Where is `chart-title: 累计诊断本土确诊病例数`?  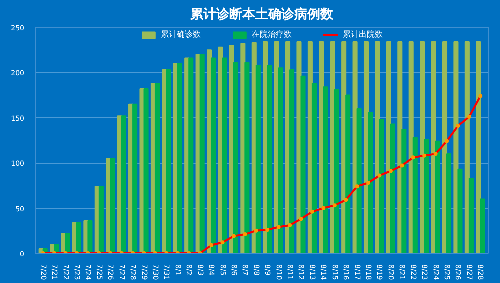
chart-title: 累计诊断本土确诊病例数 is located at coordinates (262, 14).